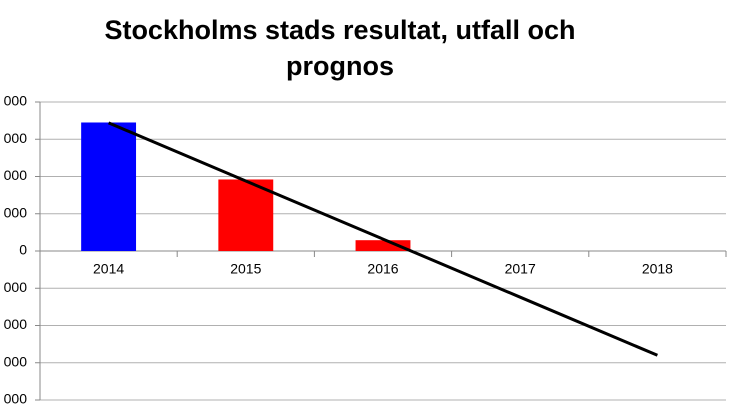 This screenshot has height=419, width=746. I want to click on x-tick-label: 2017, so click(520, 269).